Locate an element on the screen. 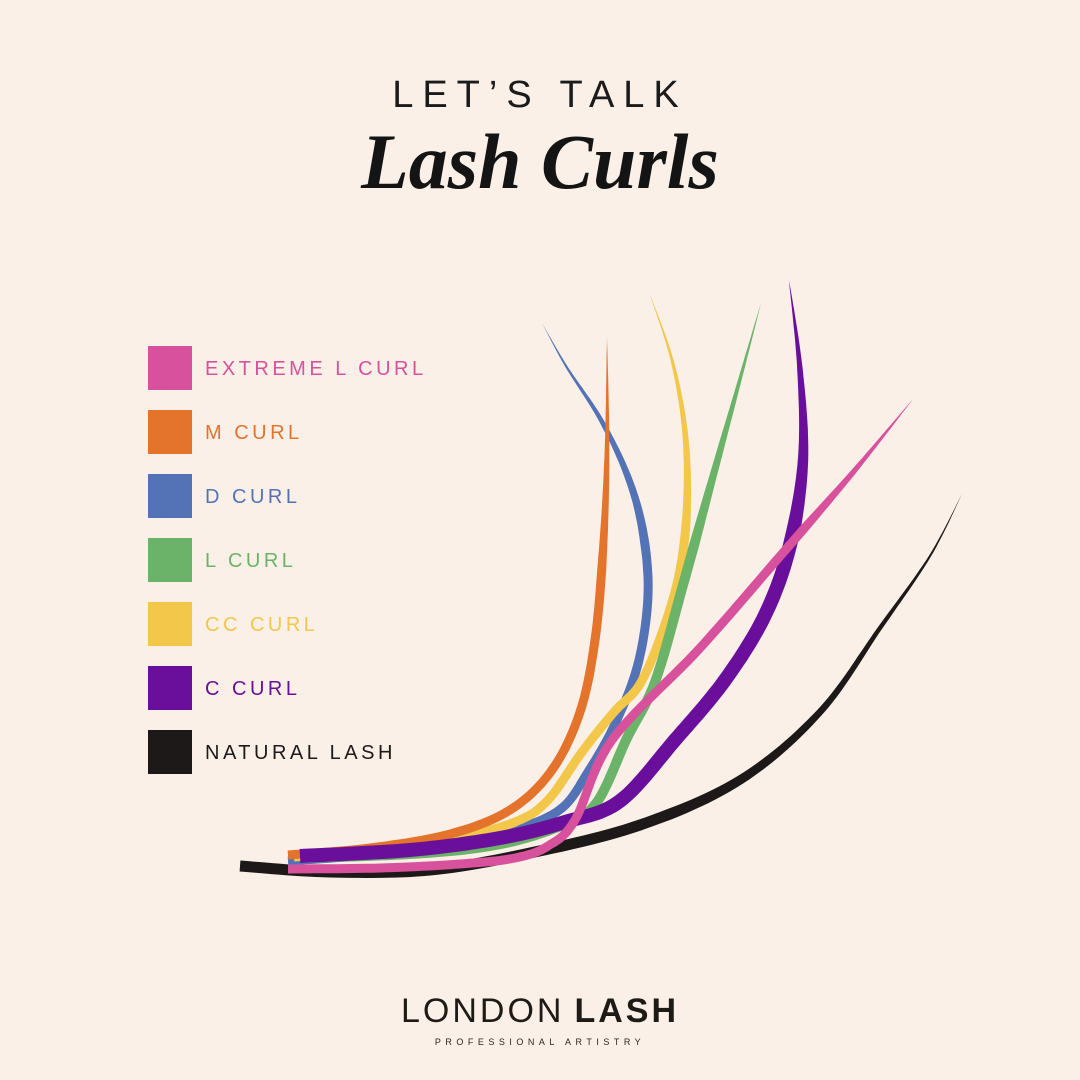 Image resolution: width=1080 pixels, height=1080 pixels. legend-item-l-curl: L CURL is located at coordinates (287, 560).